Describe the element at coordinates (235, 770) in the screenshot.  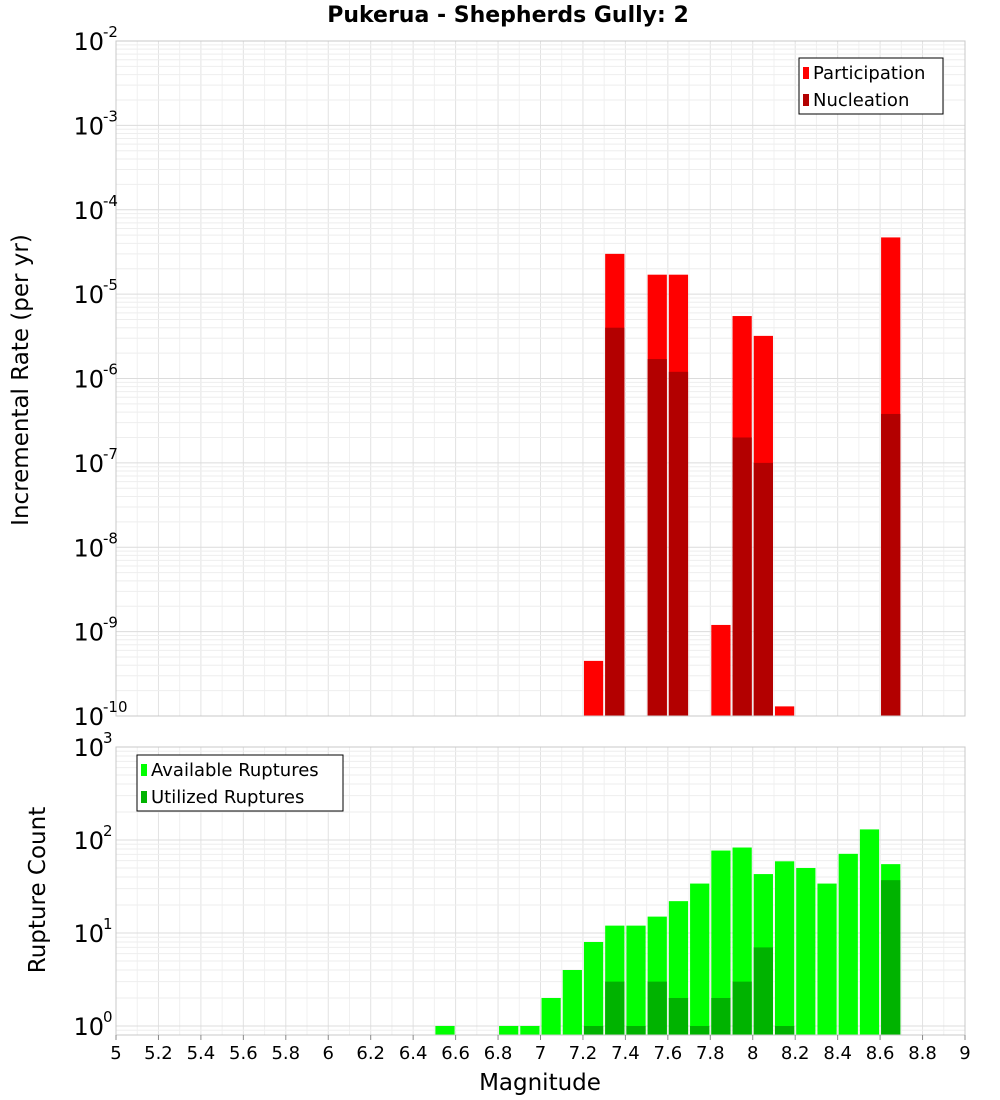
I see `bottom-legend-label: Available Ruptures` at that location.